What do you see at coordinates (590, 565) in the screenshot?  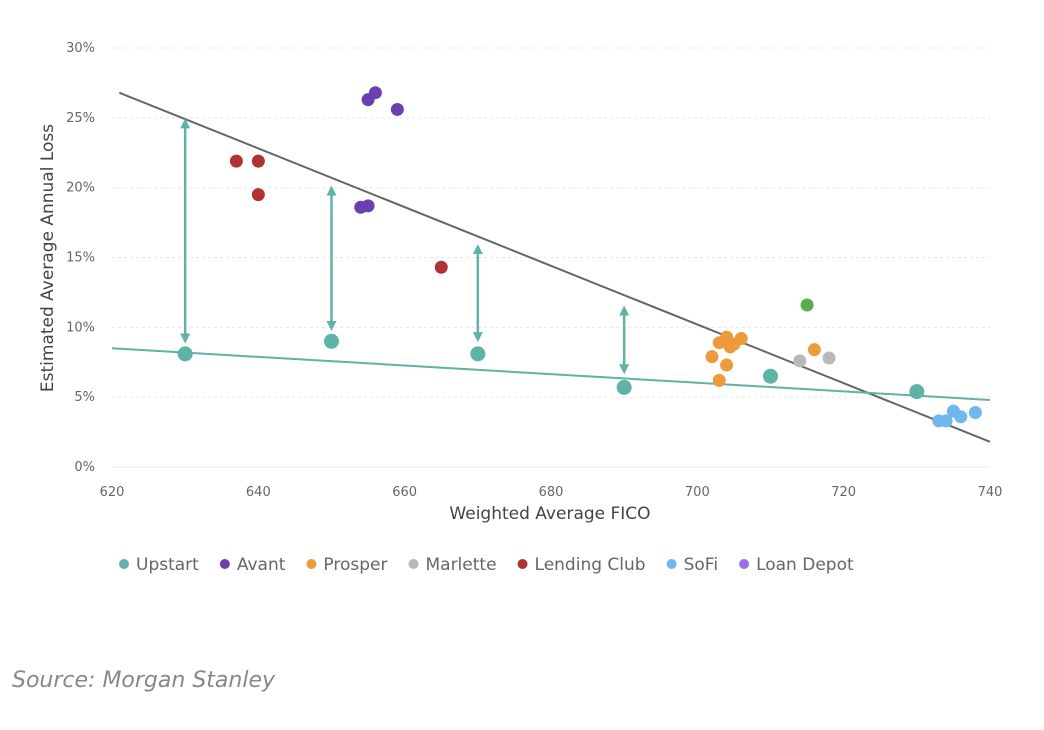 I see `legend-label-lending-club: Lending Club` at bounding box center [590, 565].